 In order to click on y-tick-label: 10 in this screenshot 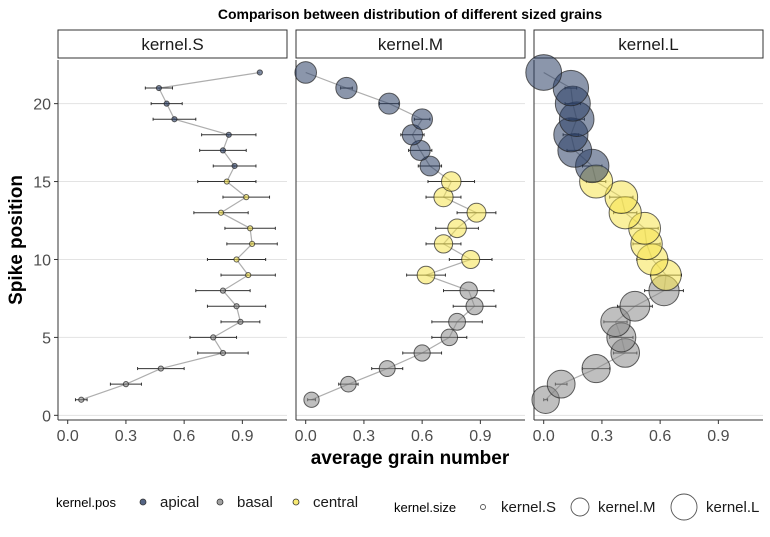, I will do `click(42, 260)`.